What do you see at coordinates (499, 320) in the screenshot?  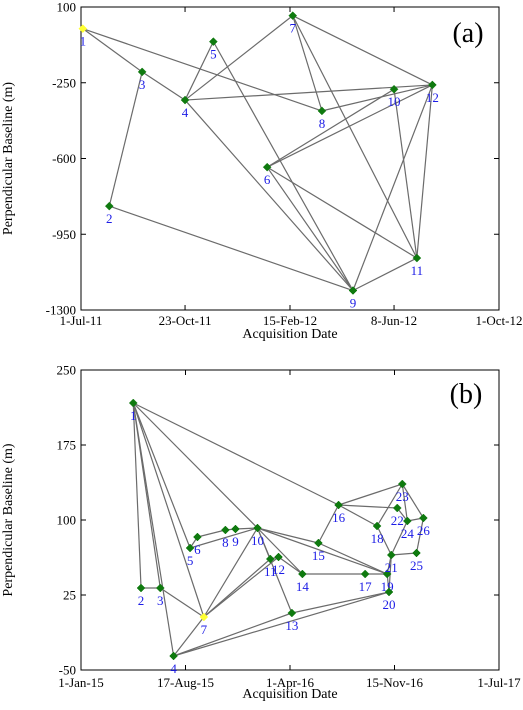 I see `x-tick-label: 1-Oct-12` at bounding box center [499, 320].